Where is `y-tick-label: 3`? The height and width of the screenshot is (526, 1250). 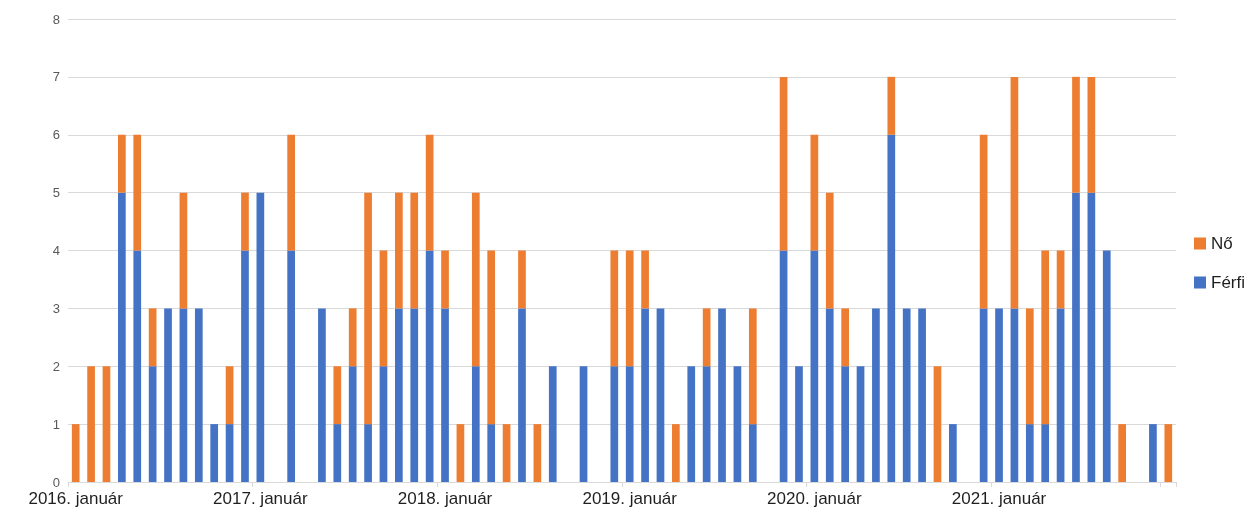
y-tick-label: 3 is located at coordinates (56, 308).